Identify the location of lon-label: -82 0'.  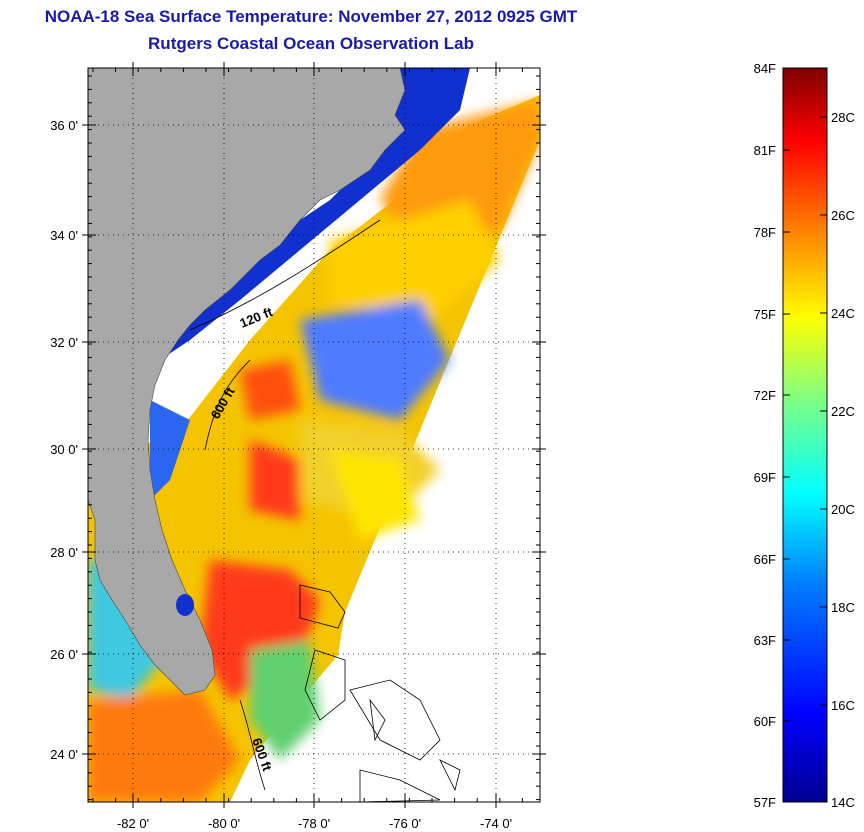
(133, 823).